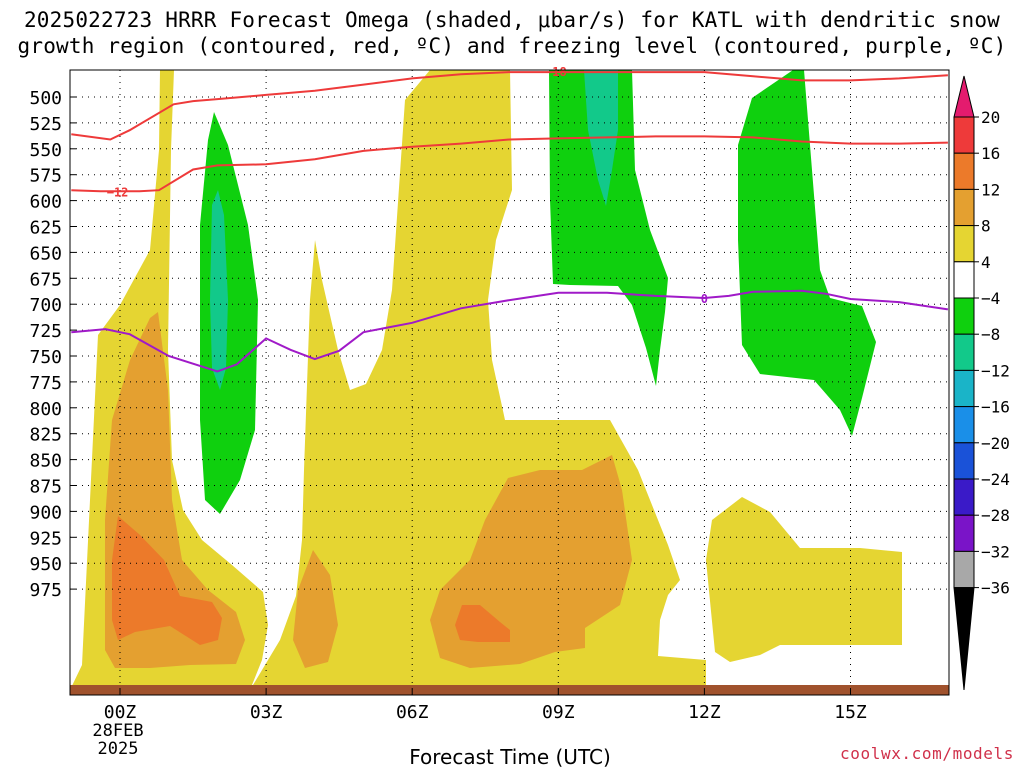 The image size is (1024, 769). I want to click on colorbar-label: −4, so click(990, 298).